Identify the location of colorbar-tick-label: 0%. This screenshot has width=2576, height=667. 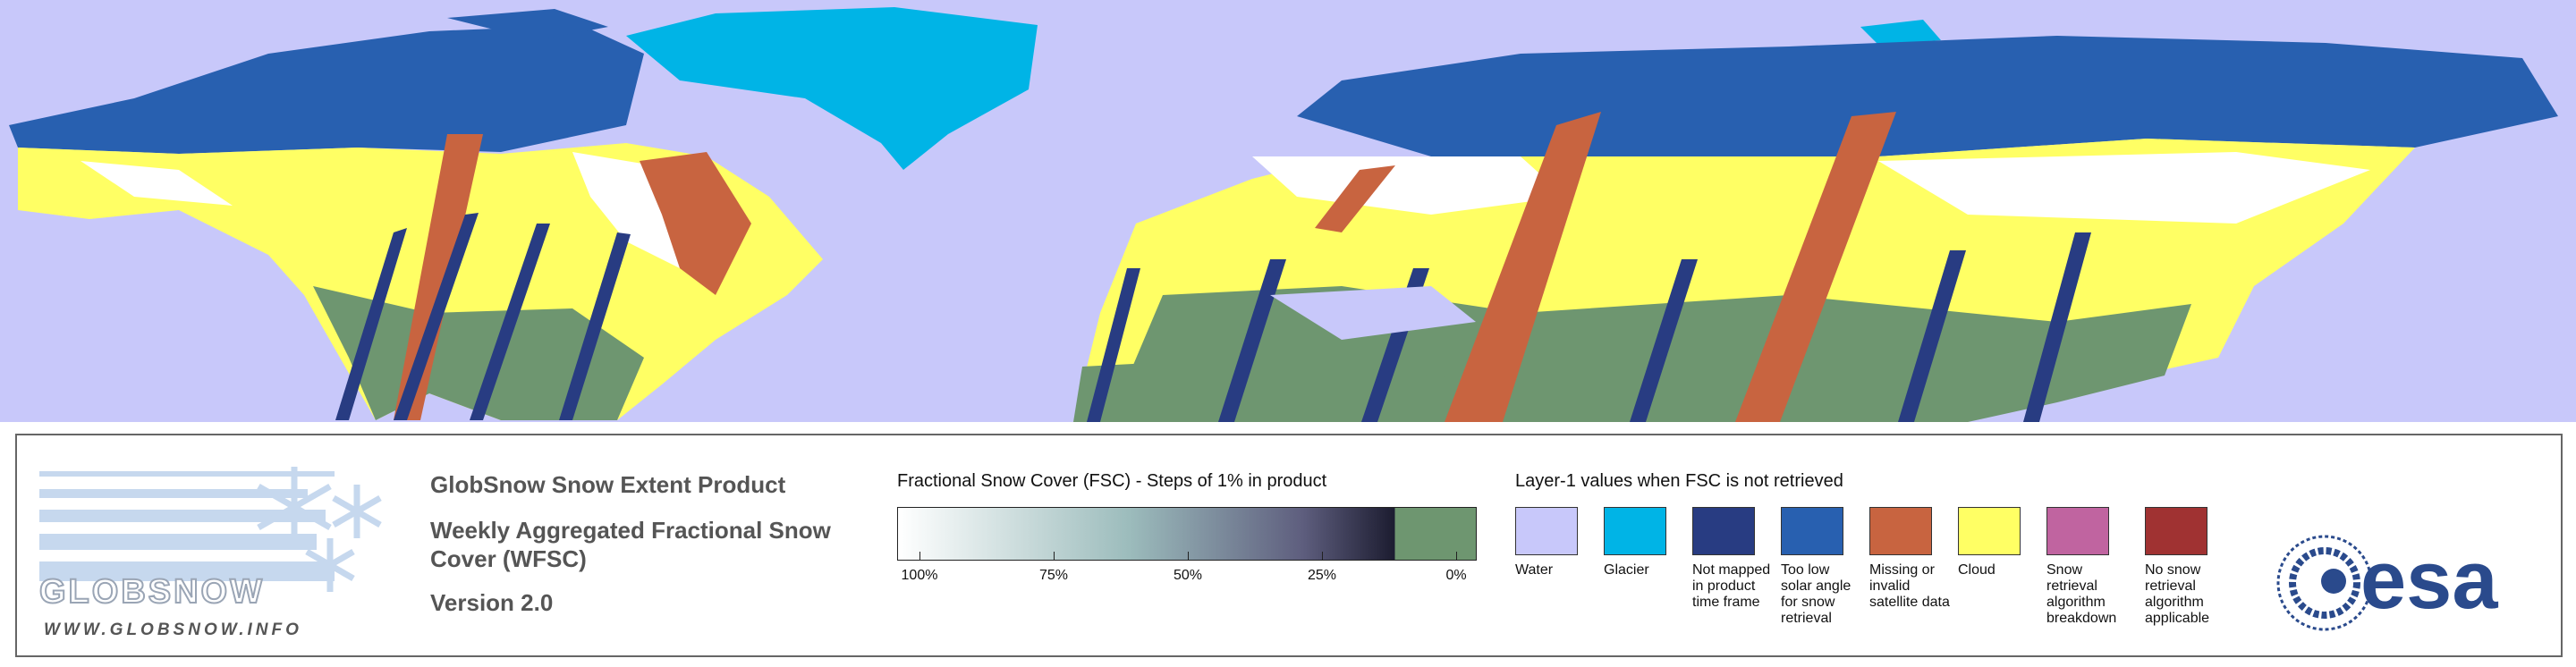
(1456, 575).